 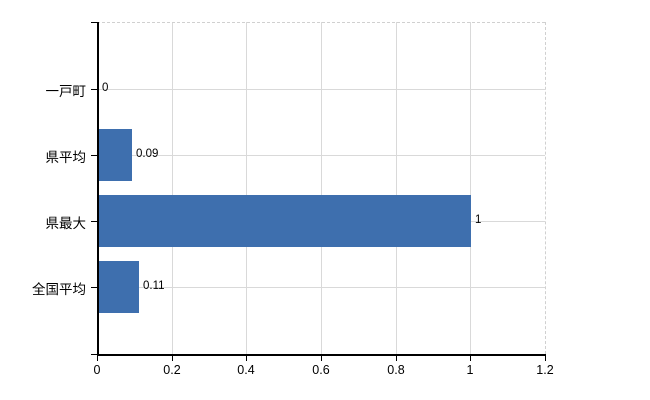 I want to click on bar-value-label: 0, so click(x=105, y=88).